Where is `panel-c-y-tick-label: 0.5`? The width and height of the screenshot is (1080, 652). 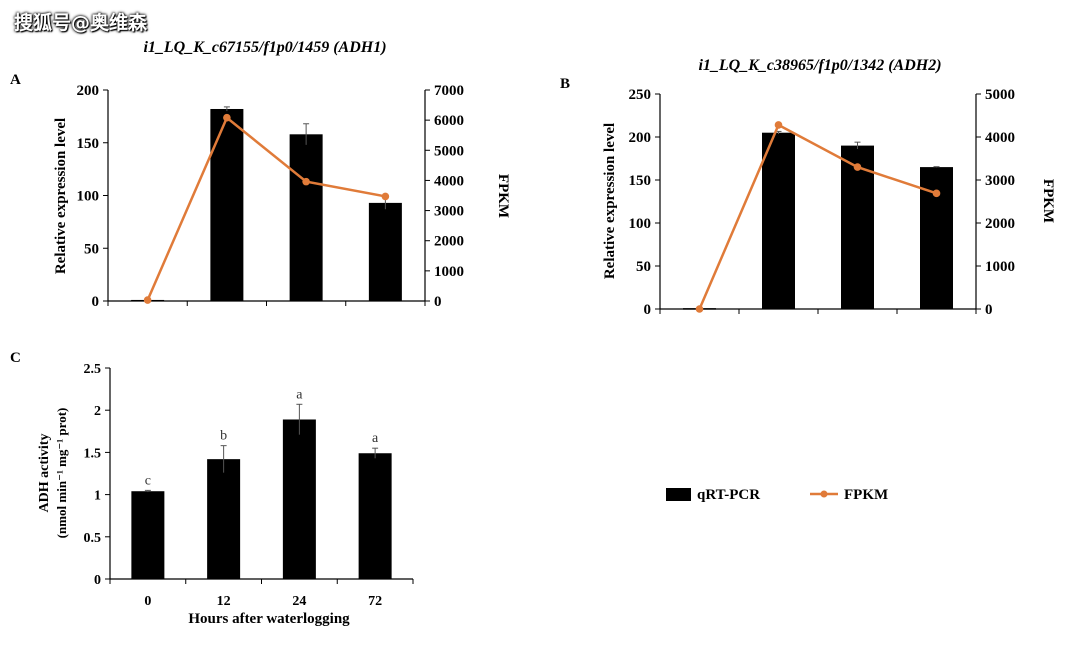 panel-c-y-tick-label: 0.5 is located at coordinates (93, 538).